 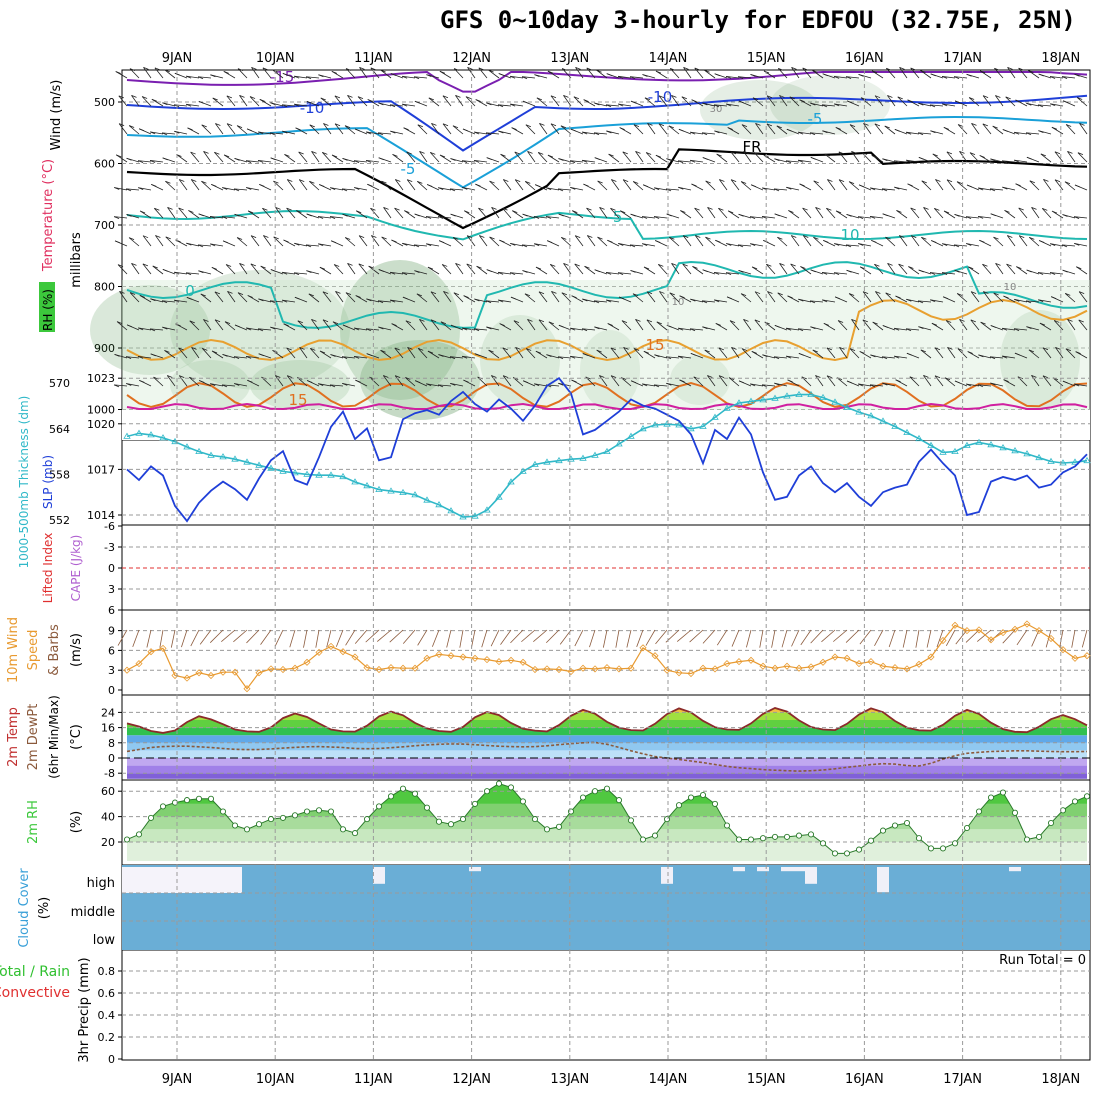 What do you see at coordinates (104, 287) in the screenshot?
I see `pressure-tick-label: 800` at bounding box center [104, 287].